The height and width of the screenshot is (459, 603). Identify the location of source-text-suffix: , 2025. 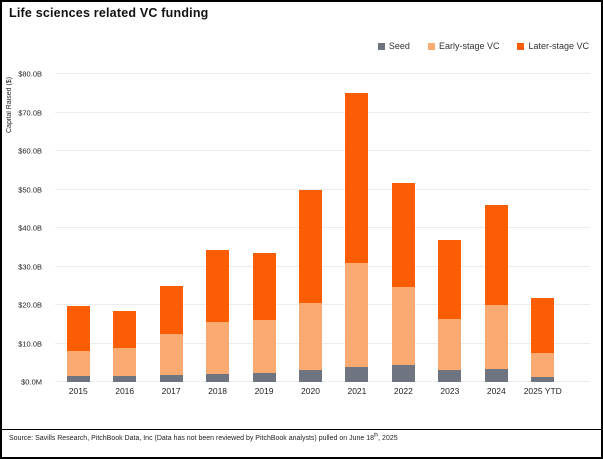
(388, 438).